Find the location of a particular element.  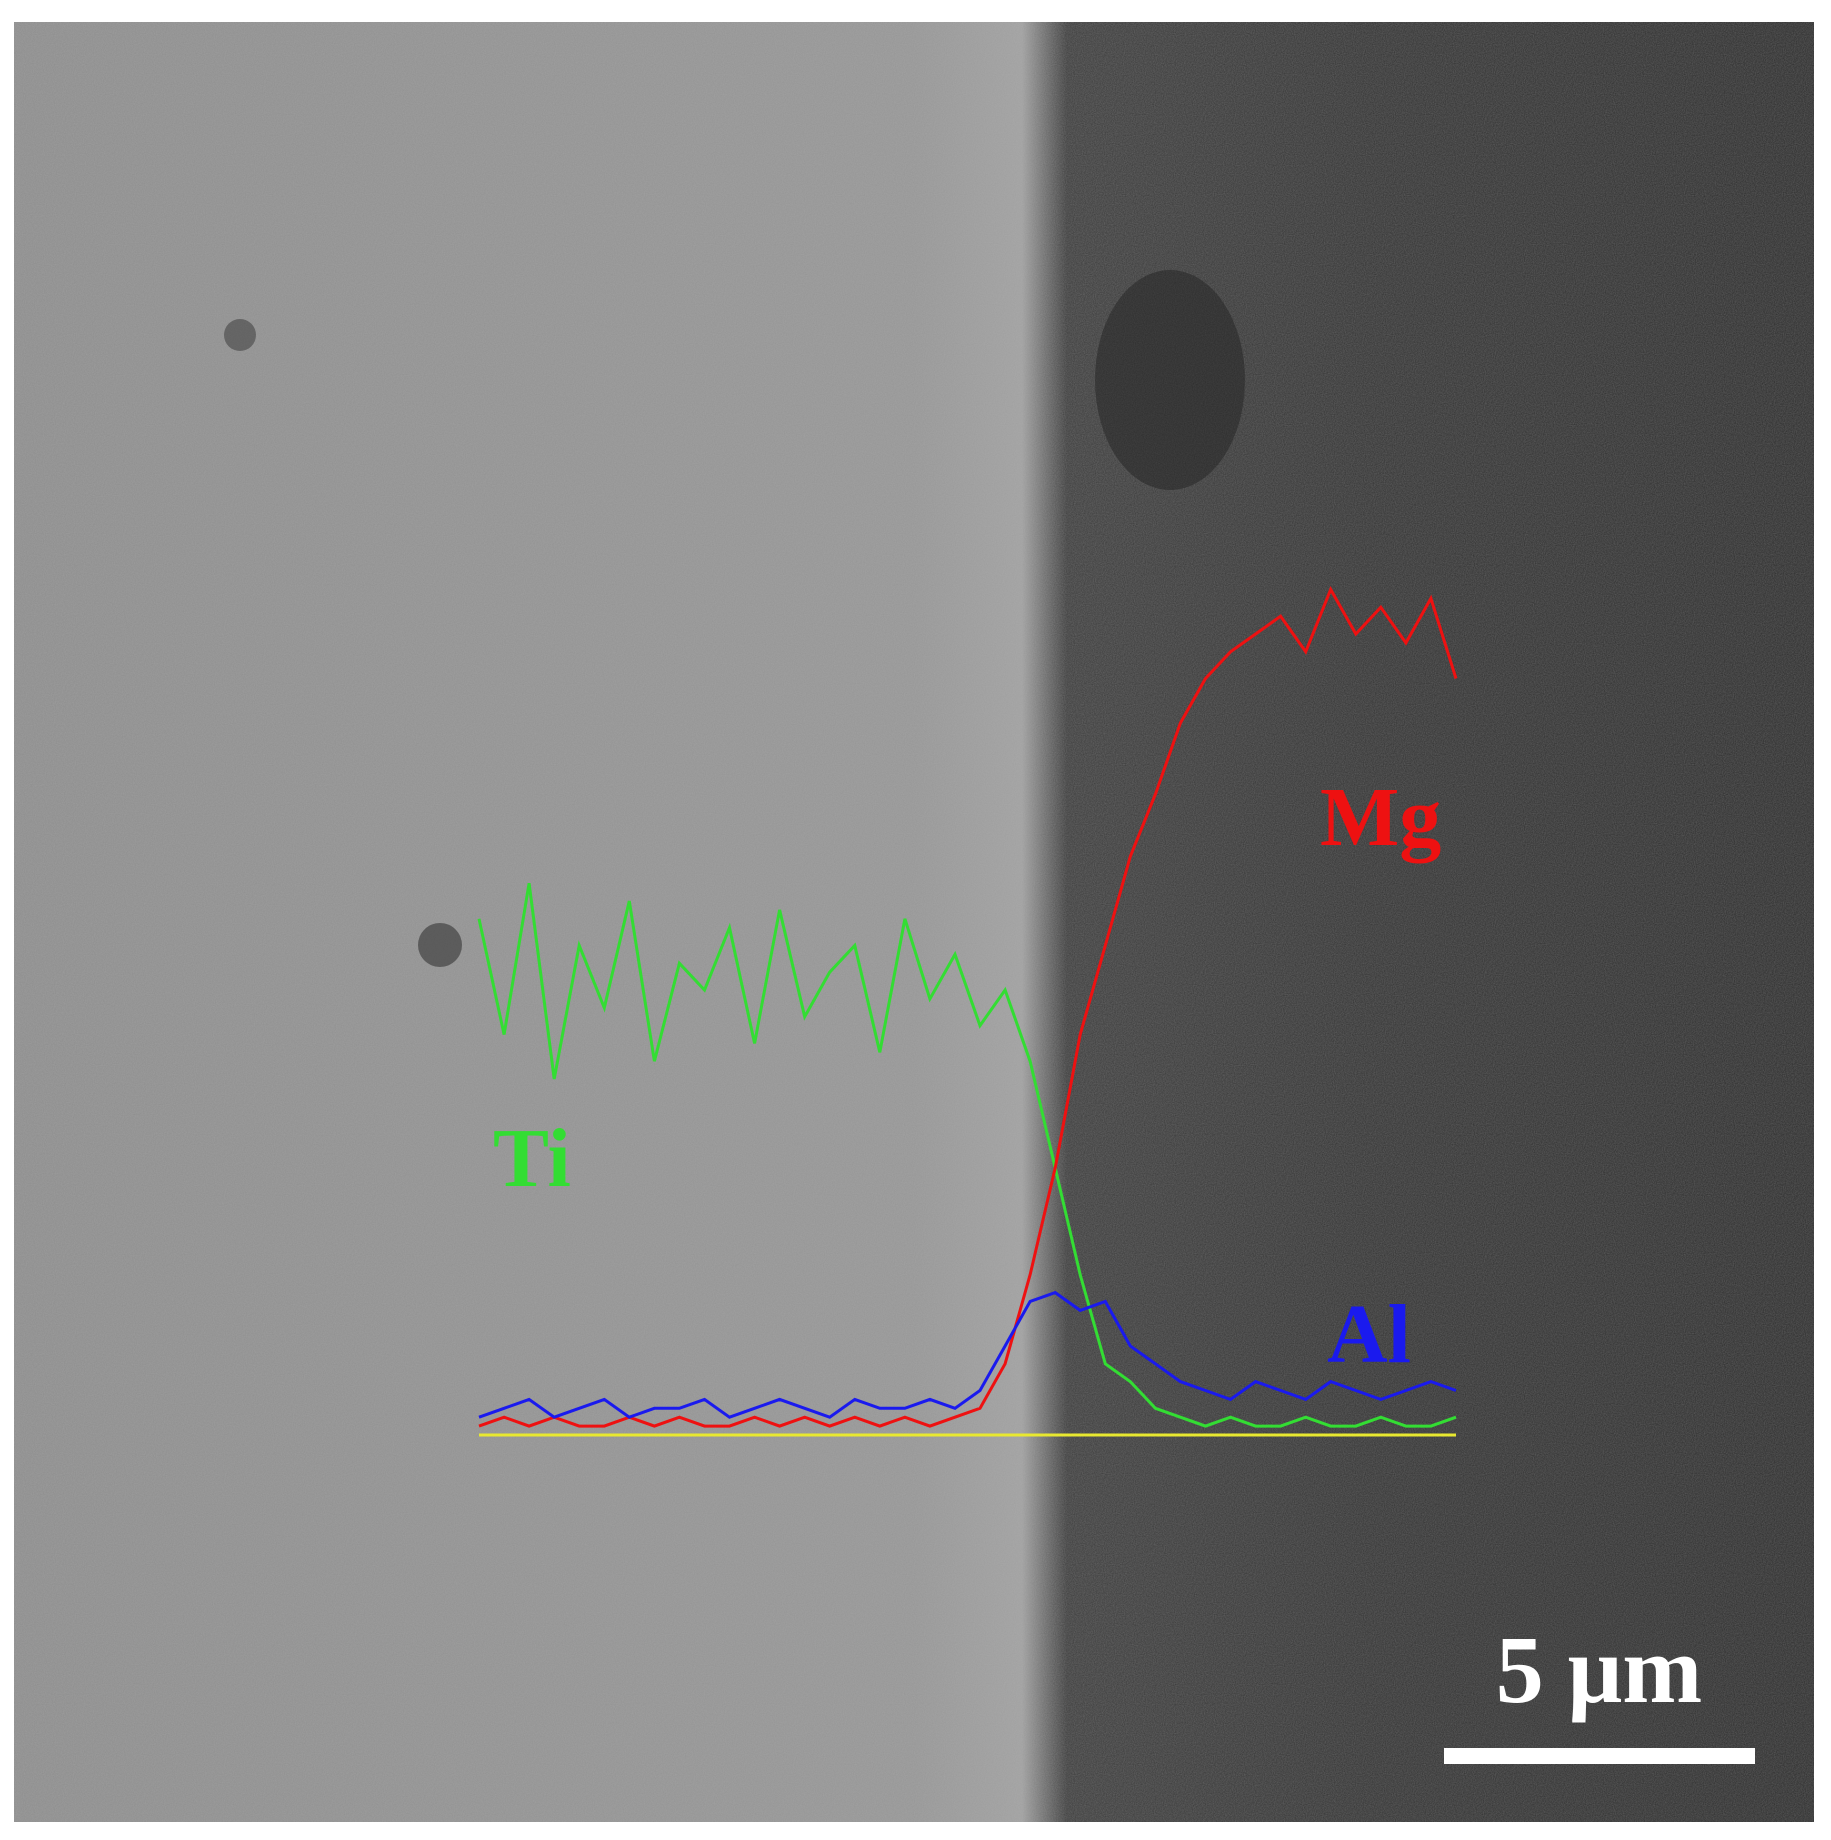

scale-bar-label: 5 μm is located at coordinates (1599, 1669).